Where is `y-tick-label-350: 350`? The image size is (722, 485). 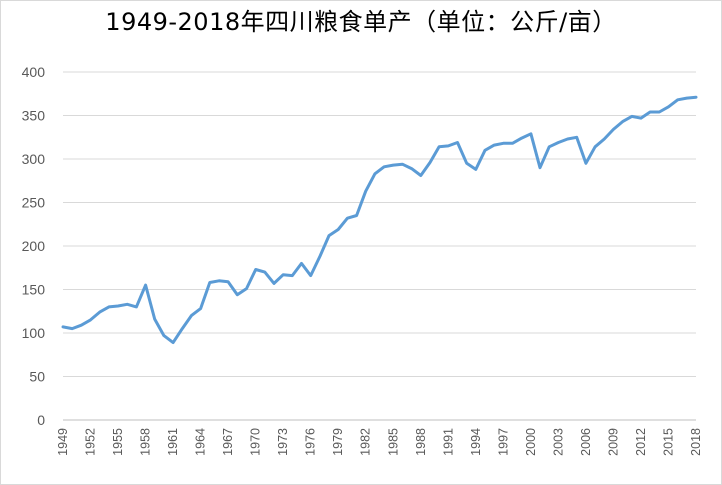
y-tick-label-350: 350 is located at coordinates (34, 116).